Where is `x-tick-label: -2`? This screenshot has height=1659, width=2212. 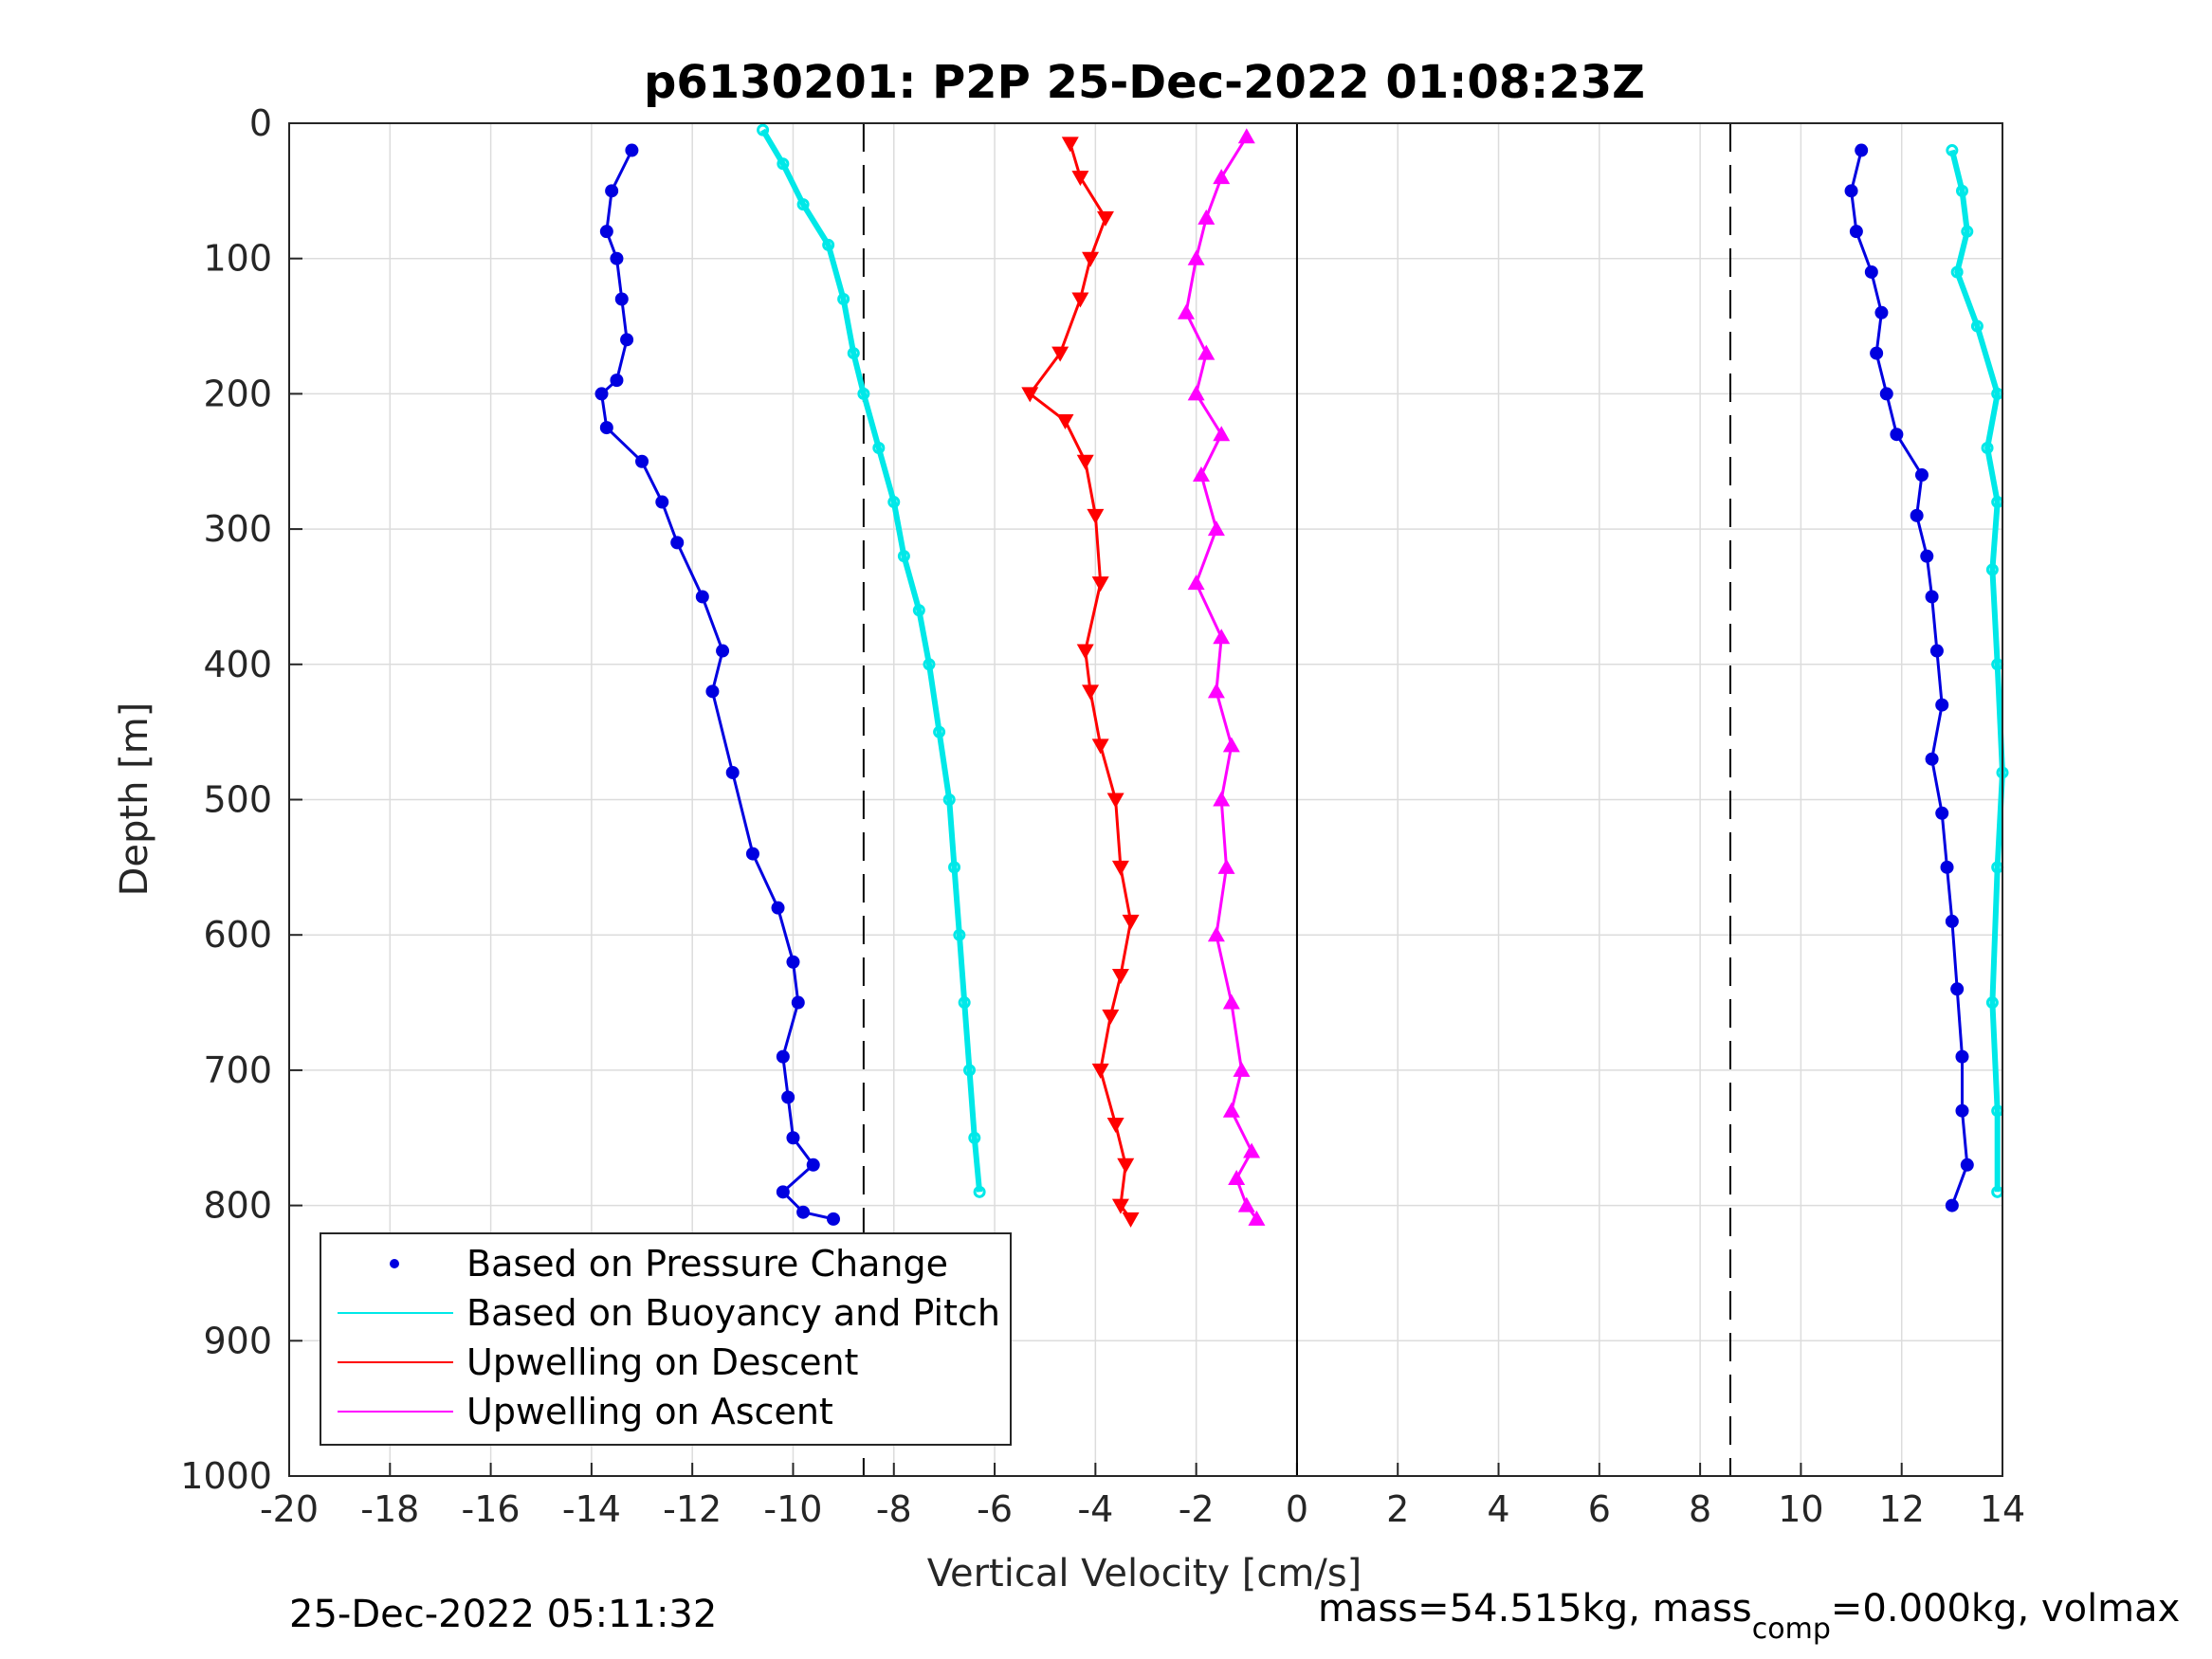 x-tick-label: -2 is located at coordinates (1197, 1509).